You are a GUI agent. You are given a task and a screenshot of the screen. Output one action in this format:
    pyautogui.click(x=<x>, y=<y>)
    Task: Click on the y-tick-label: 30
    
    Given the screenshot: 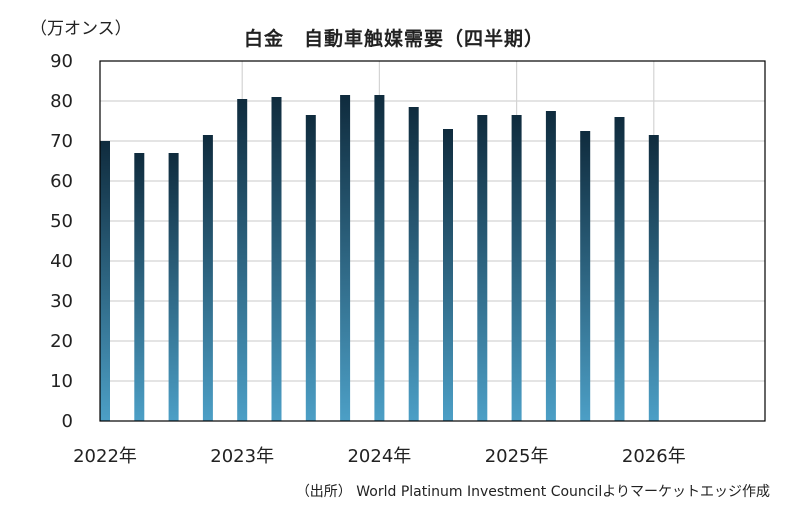 What is the action you would take?
    pyautogui.click(x=61, y=301)
    